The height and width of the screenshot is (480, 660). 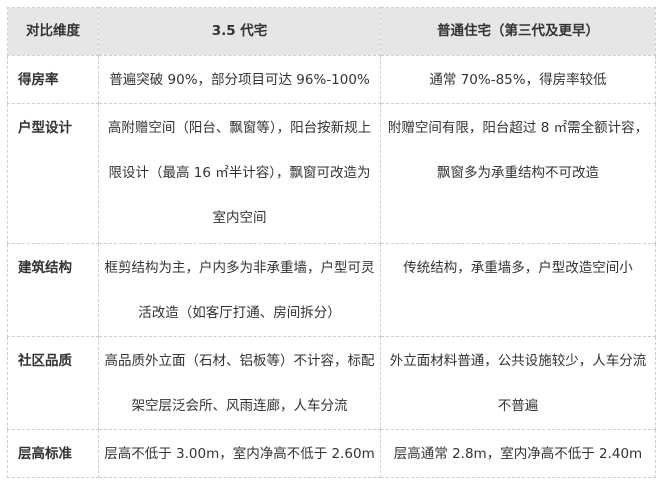 What do you see at coordinates (53, 290) in the screenshot?
I see `dimension-cell: 建筑结构` at bounding box center [53, 290].